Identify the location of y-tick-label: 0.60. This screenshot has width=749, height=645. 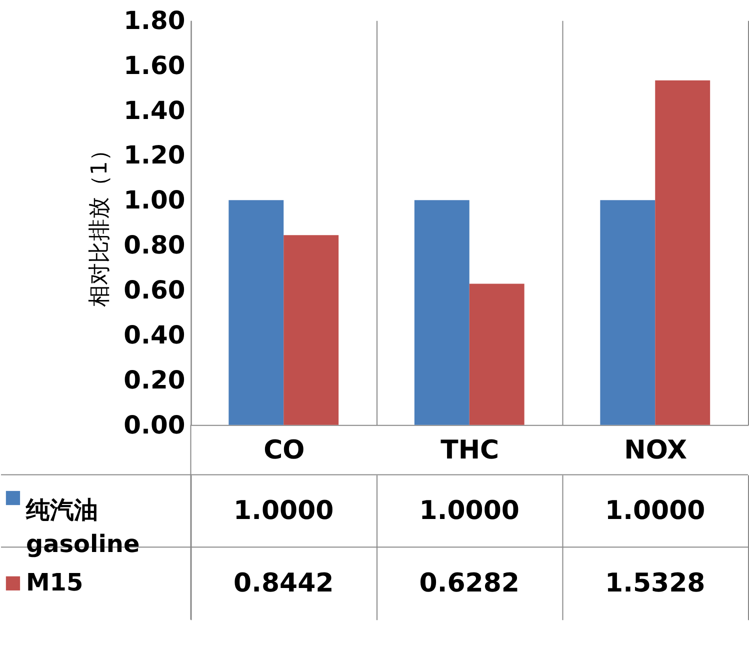
(155, 290).